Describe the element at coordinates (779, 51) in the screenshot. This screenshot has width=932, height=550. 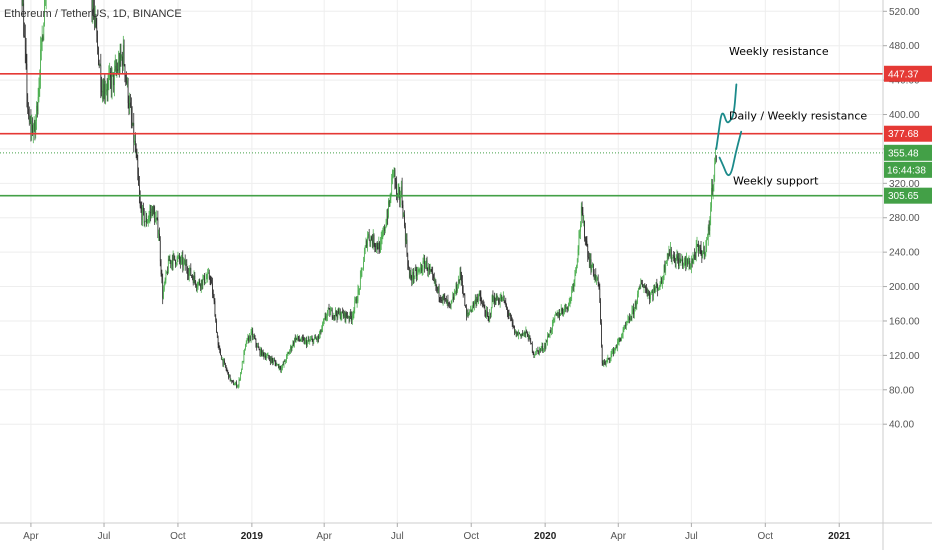
I see `level-annotation: Weekly resistance` at that location.